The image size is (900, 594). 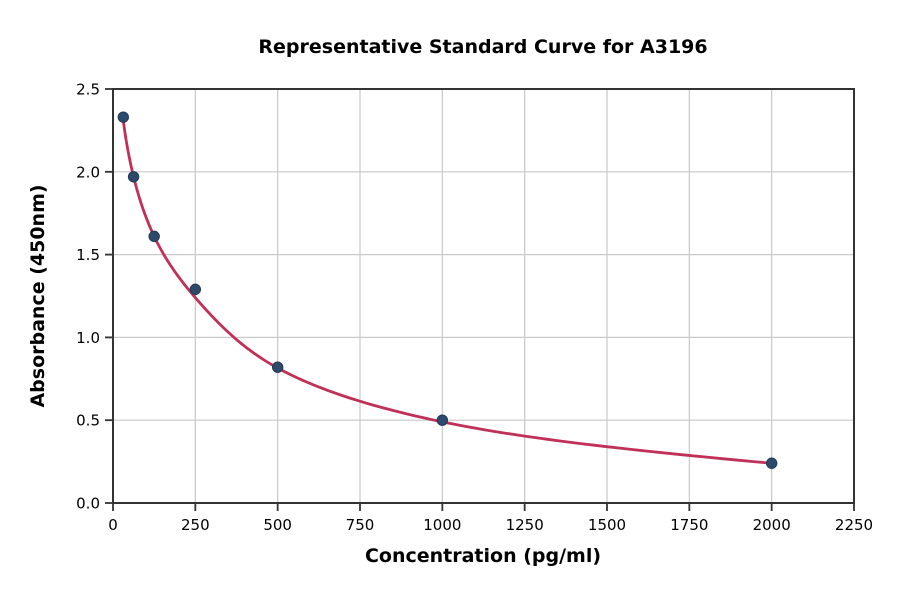 I want to click on x-tick-label: 250, so click(x=195, y=525).